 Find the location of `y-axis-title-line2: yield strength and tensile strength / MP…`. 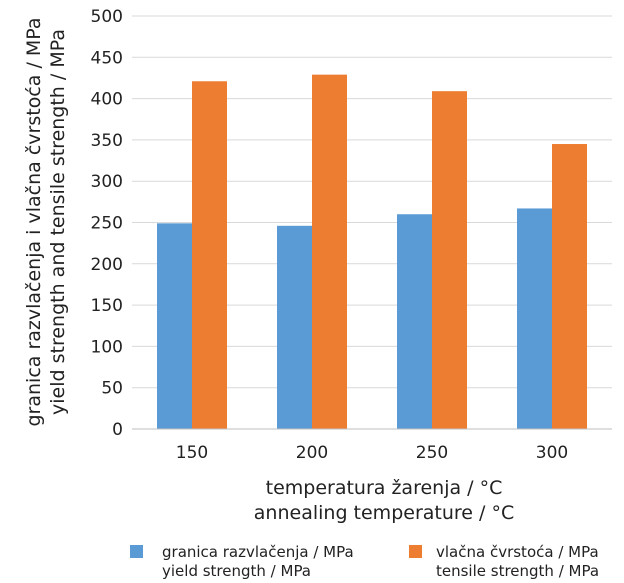

y-axis-title-line2: yield strength and tensile strength / MP… is located at coordinates (58, 222).